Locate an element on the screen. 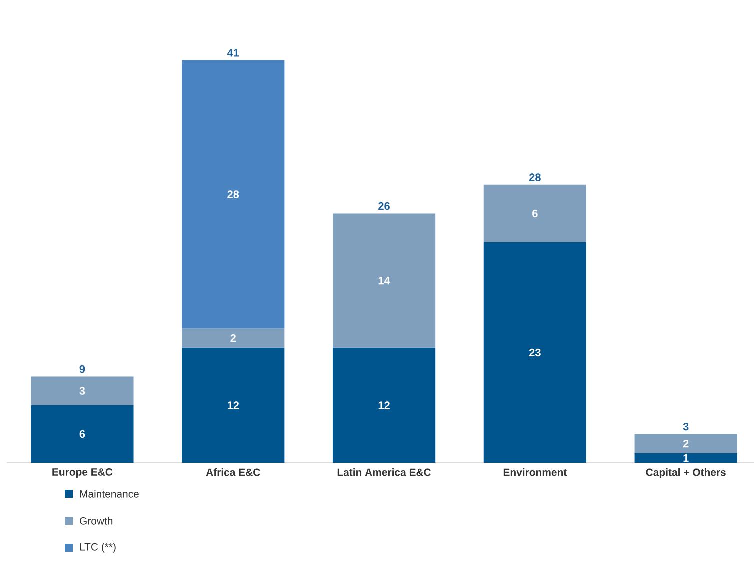 The width and height of the screenshot is (754, 583). legend-label: Maintenance is located at coordinates (109, 494).